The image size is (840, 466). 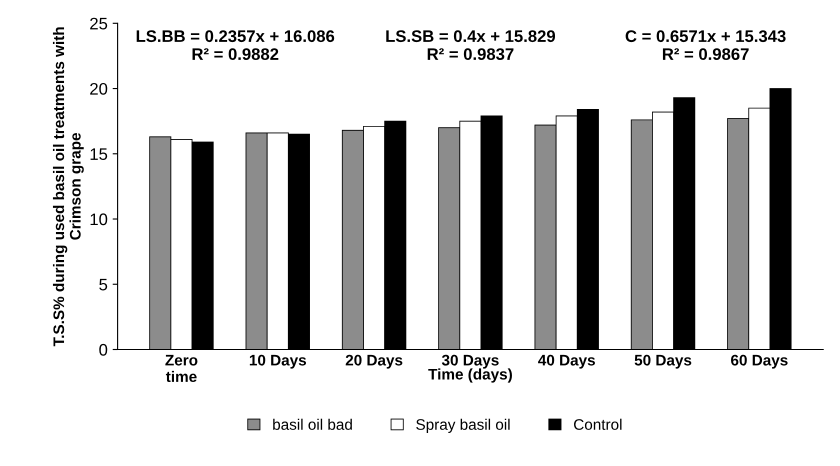 What do you see at coordinates (470, 361) in the screenshot?
I see `x-tick-label: 30 Days` at bounding box center [470, 361].